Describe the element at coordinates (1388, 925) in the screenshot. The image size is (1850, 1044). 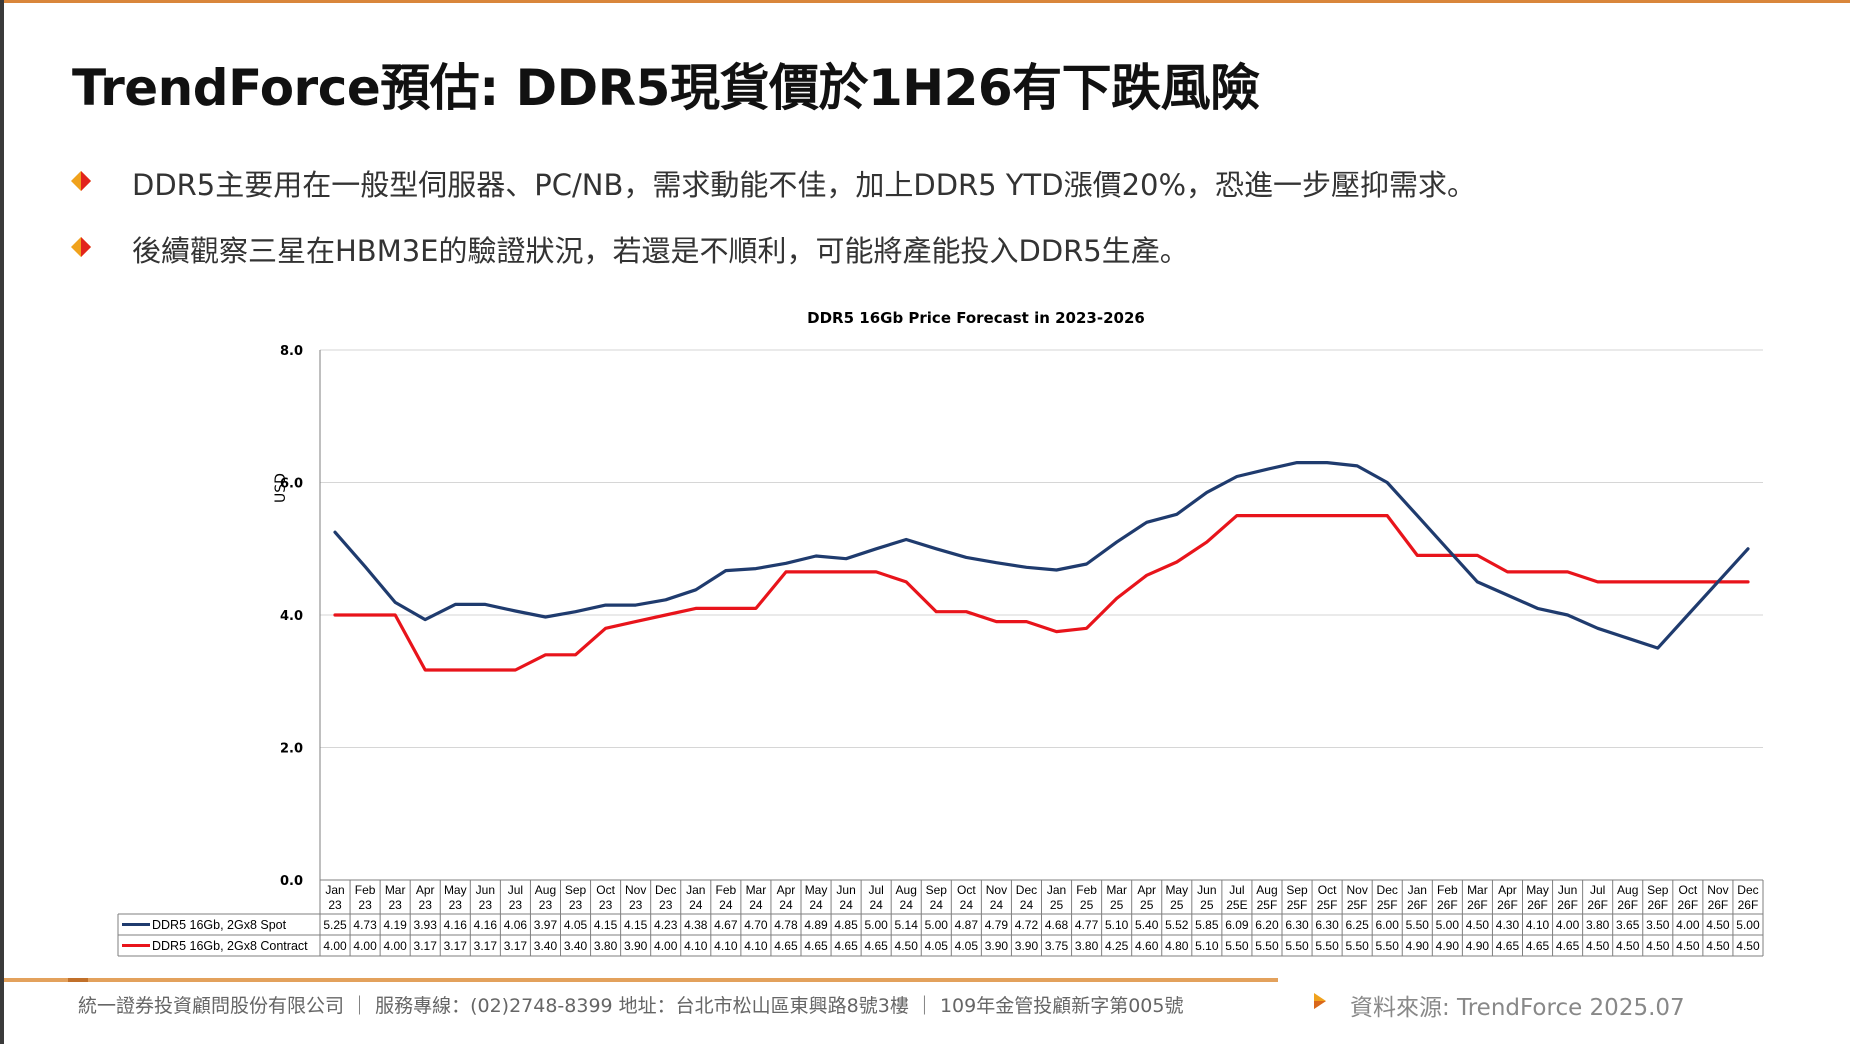
I see `data-label: 6.00` at that location.